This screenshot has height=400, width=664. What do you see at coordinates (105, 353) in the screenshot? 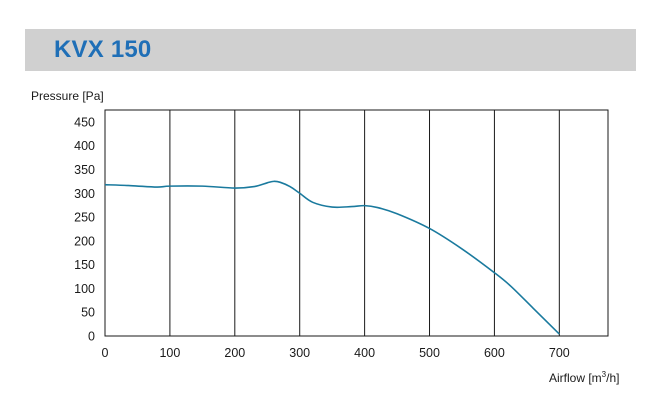
I see `x-tick-label-0: 0` at bounding box center [105, 353].